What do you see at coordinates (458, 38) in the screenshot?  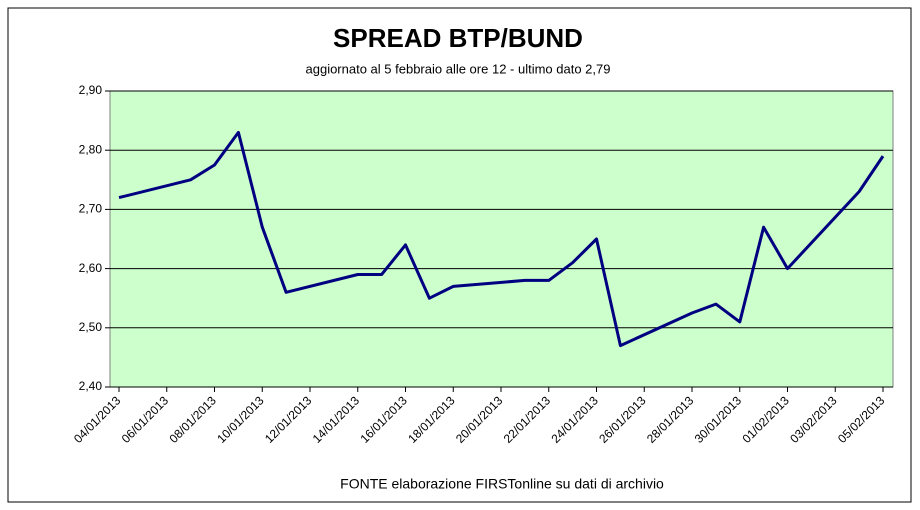 I see `chart-title: SPREAD BTP/BUND` at bounding box center [458, 38].